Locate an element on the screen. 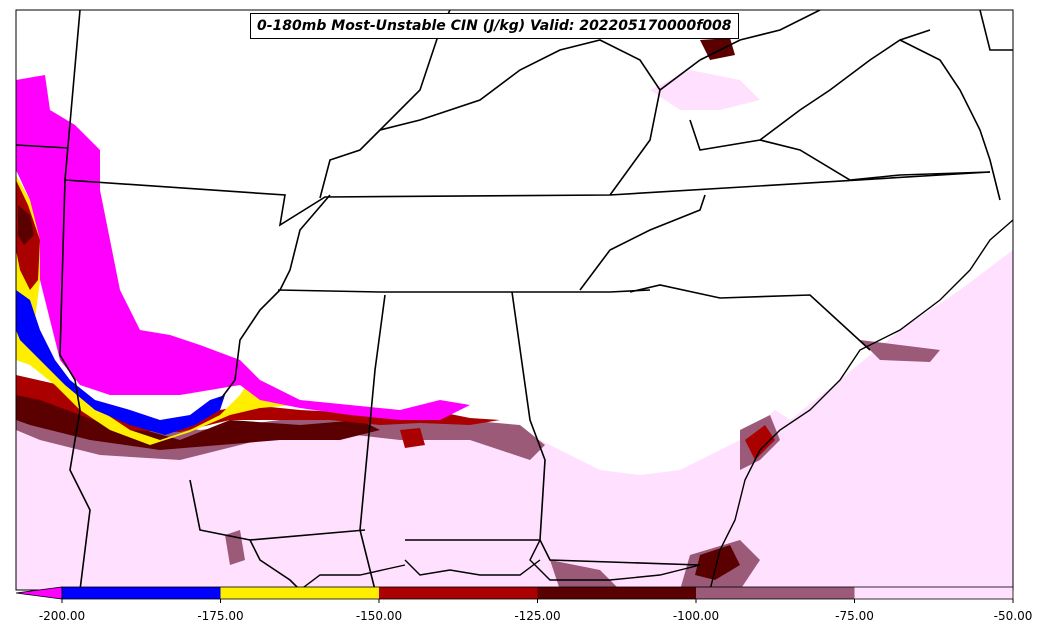 This screenshot has height=633, width=1044. colorbar is located at coordinates (514, 594).